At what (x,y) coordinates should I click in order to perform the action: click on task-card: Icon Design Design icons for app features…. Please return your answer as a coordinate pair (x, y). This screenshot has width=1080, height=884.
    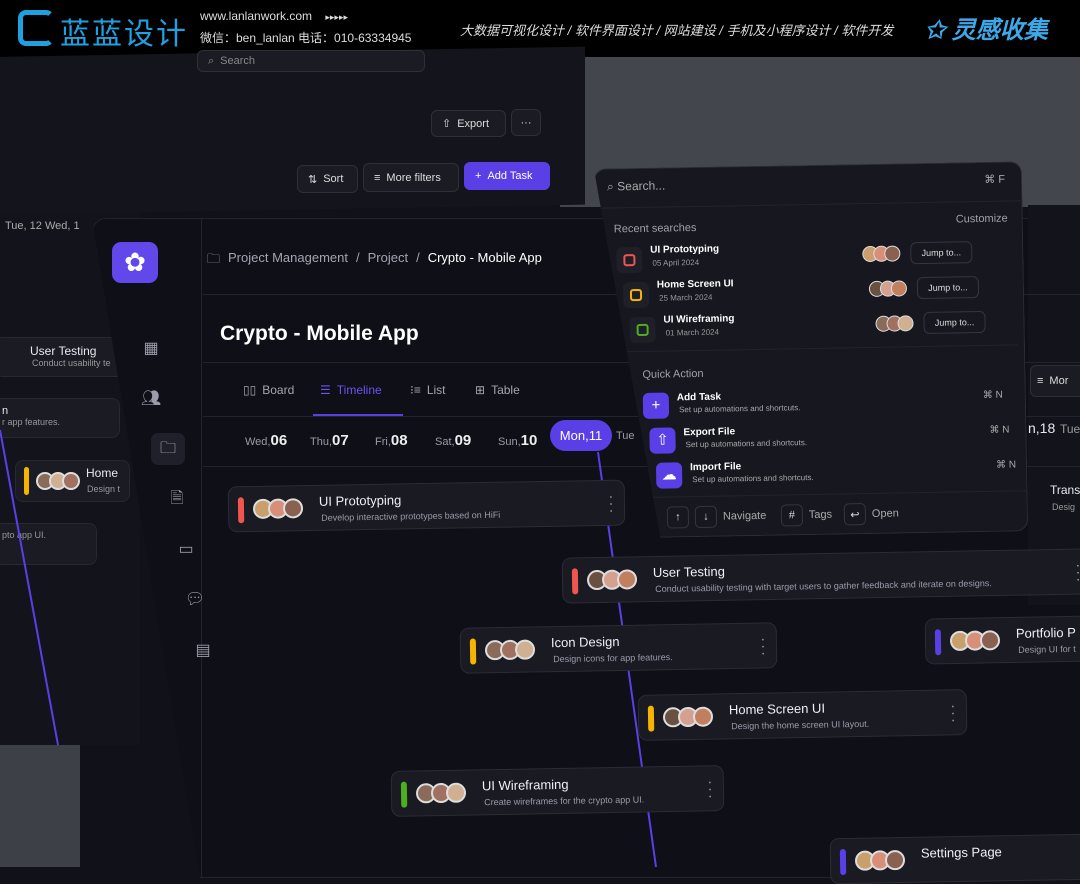
    Looking at the image, I should click on (618, 648).